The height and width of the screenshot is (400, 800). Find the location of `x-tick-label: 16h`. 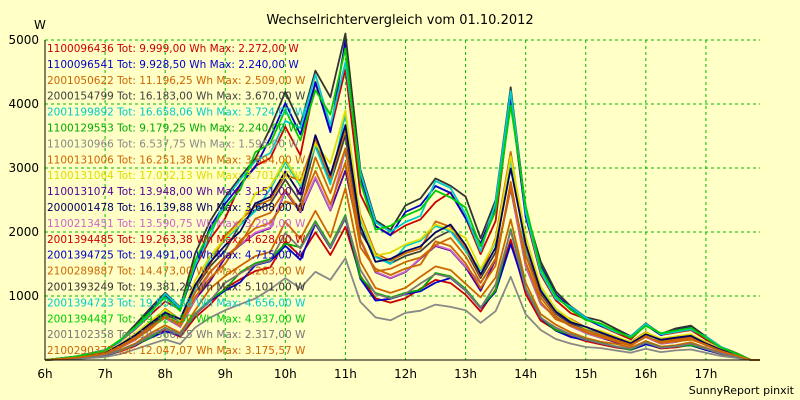

x-tick-label: 16h is located at coordinates (645, 374).